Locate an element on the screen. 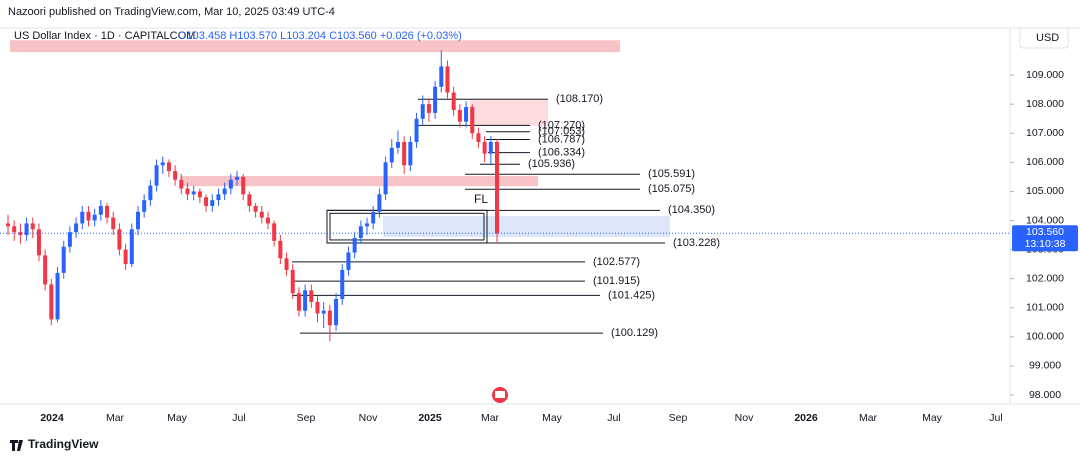 The image size is (1080, 459). y-tick-label: 101.000 is located at coordinates (1045, 308).